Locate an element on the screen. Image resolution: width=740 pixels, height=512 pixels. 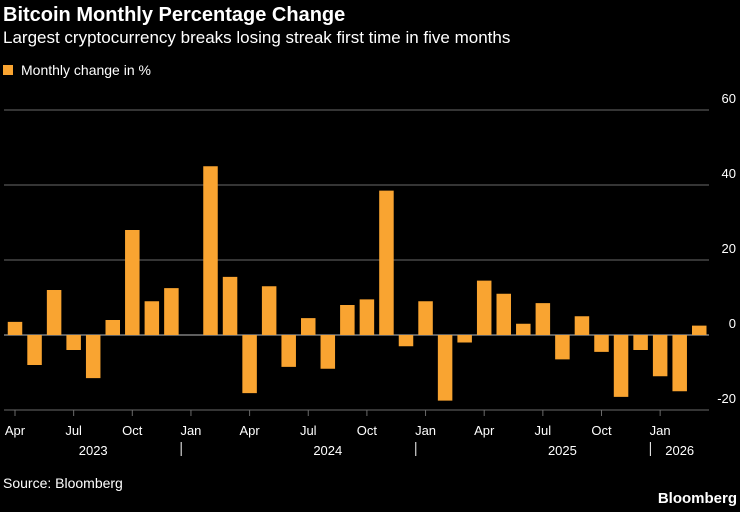
y-tick-label: 40 is located at coordinates (729, 173).